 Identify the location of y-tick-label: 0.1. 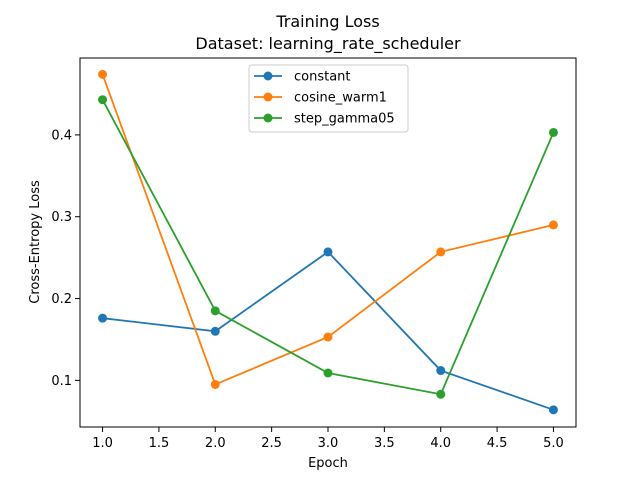
(61, 381).